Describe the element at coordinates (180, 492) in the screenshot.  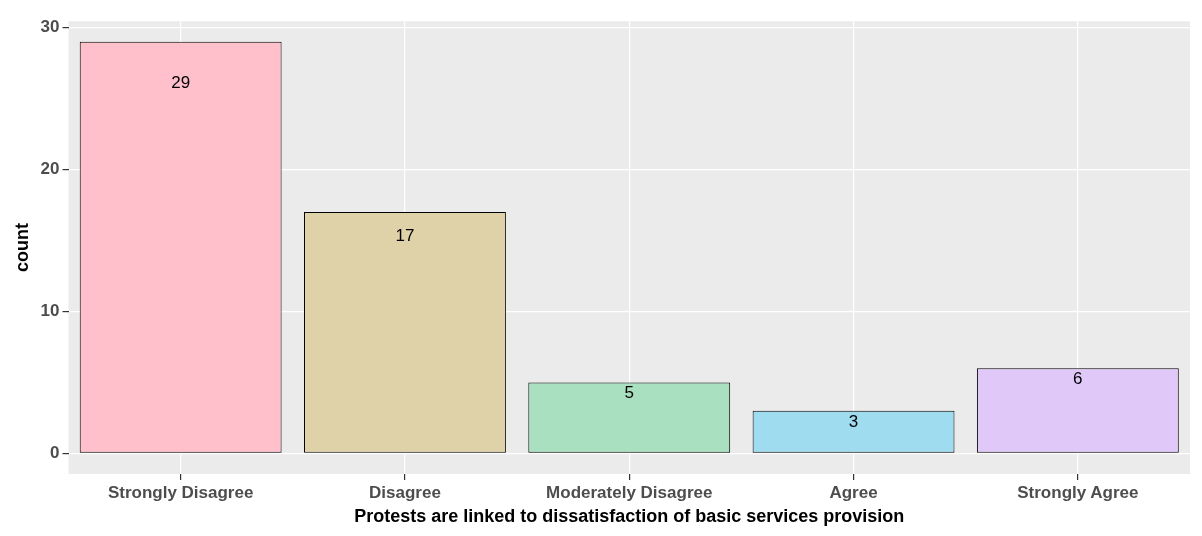
I see `x-tick-label: Strongly Disagree` at that location.